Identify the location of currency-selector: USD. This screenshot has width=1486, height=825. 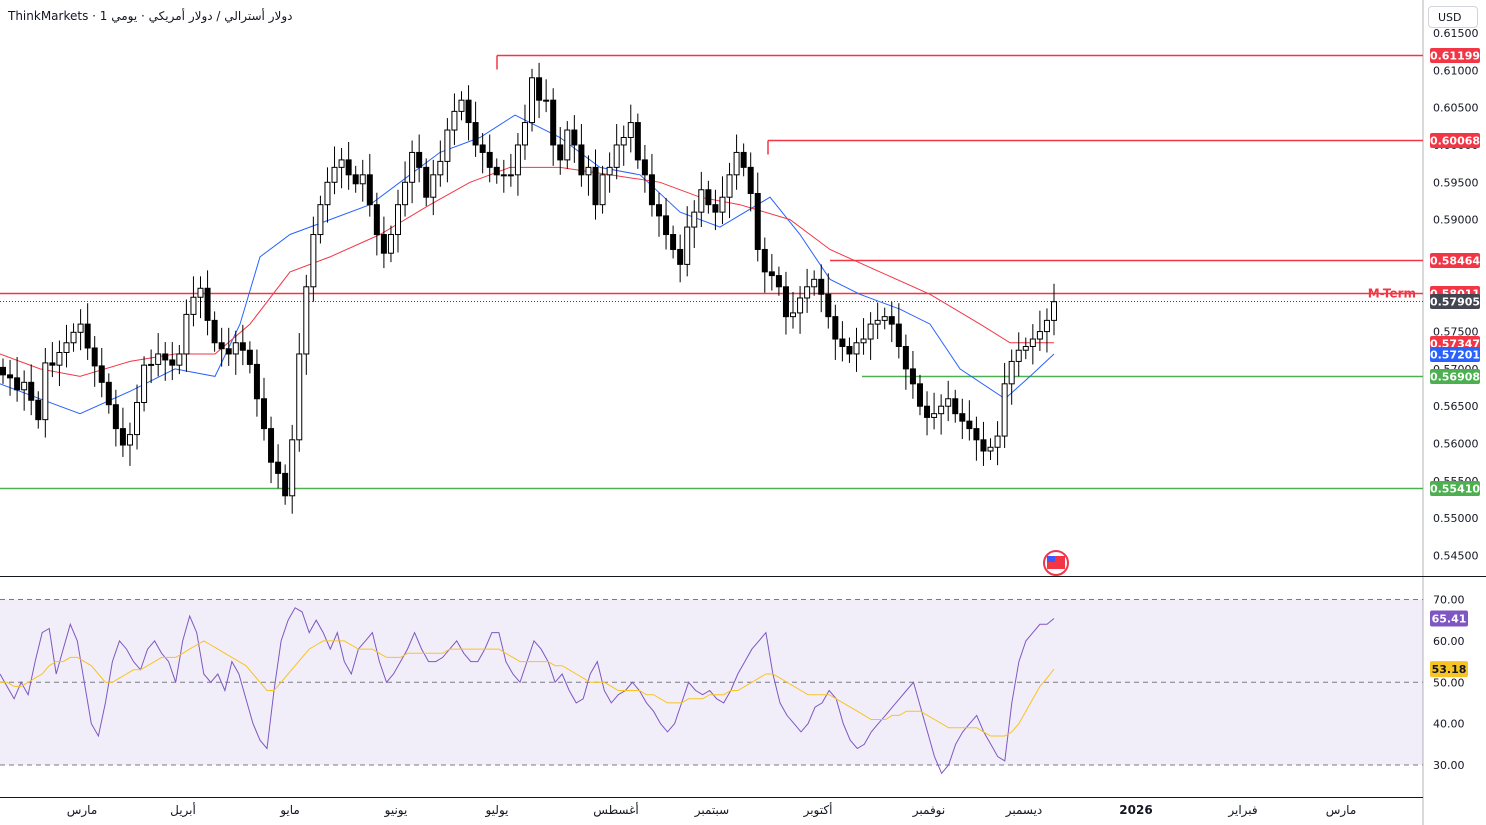
(1453, 17).